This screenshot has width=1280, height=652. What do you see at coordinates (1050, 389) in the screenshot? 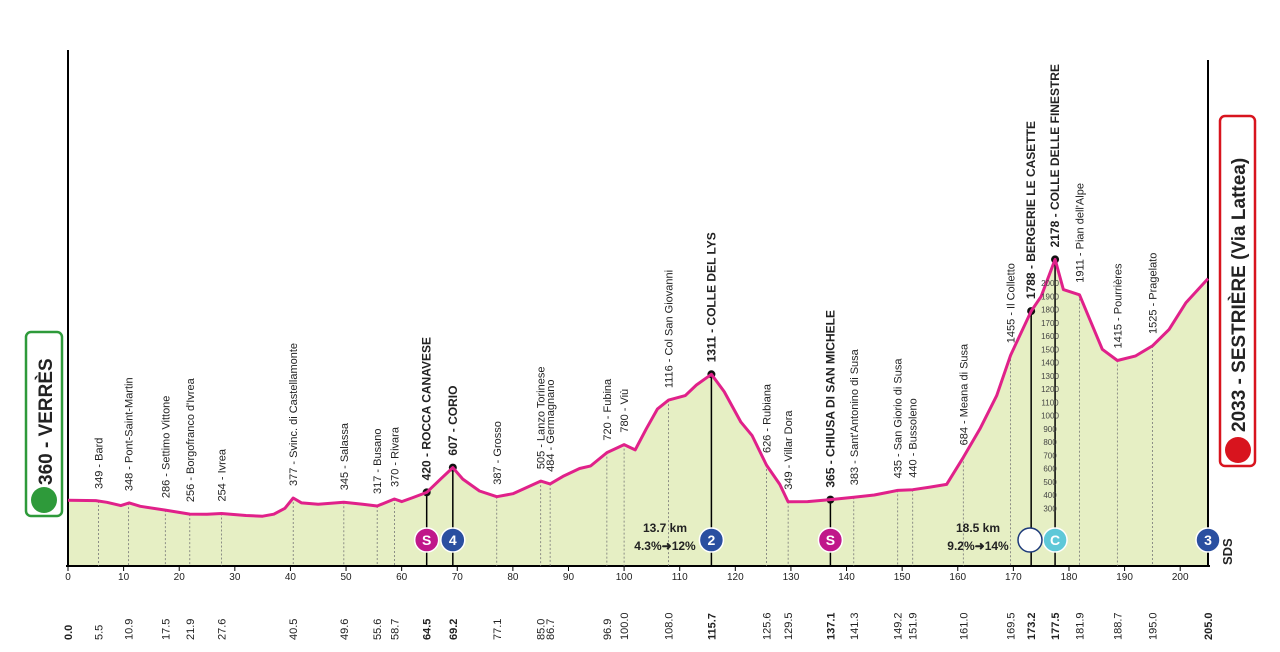
I see `y-tick-label: 1200` at bounding box center [1050, 389].